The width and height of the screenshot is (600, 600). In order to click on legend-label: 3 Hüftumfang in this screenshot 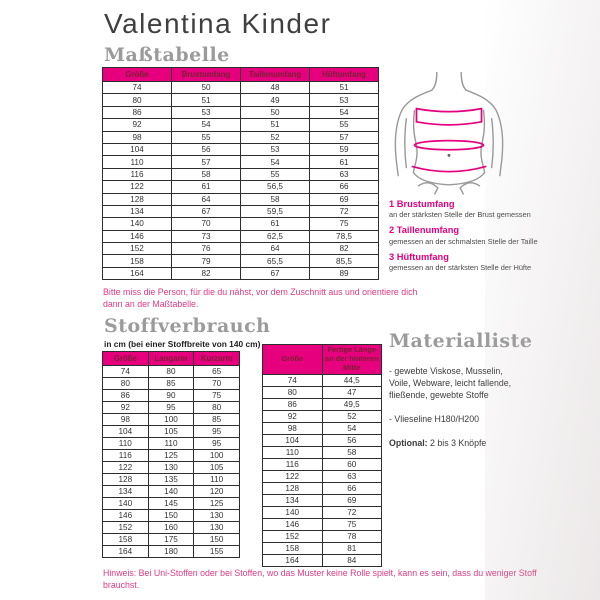, I will do `click(419, 256)`.